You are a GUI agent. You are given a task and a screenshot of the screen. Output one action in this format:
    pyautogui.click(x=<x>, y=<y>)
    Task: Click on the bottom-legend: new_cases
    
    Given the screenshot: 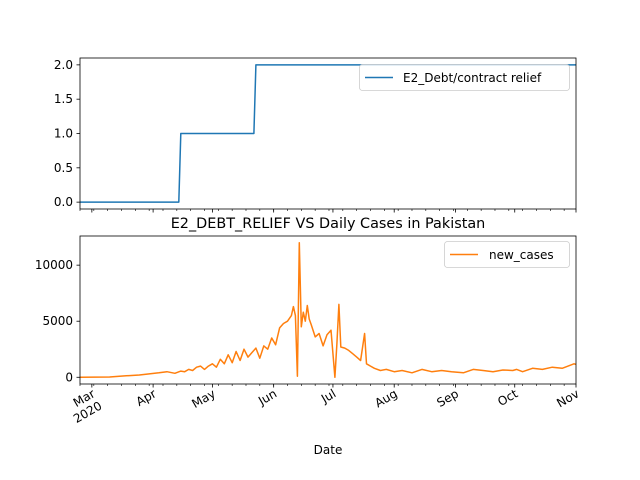 What is the action you would take?
    pyautogui.click(x=507, y=254)
    